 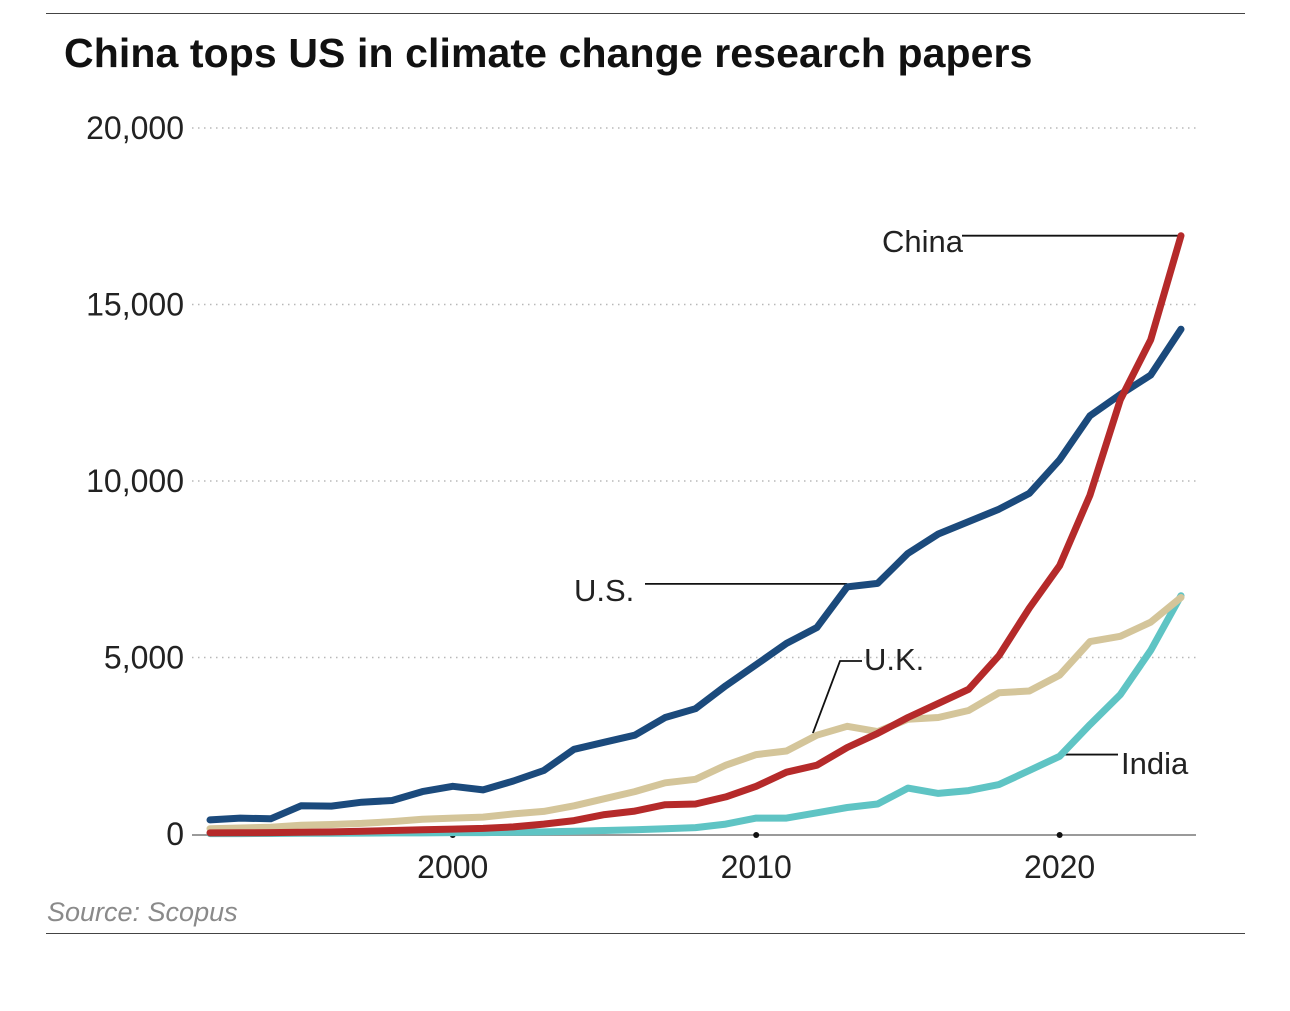 What do you see at coordinates (1059, 835) in the screenshot?
I see `x-tick-mark-2020` at bounding box center [1059, 835].